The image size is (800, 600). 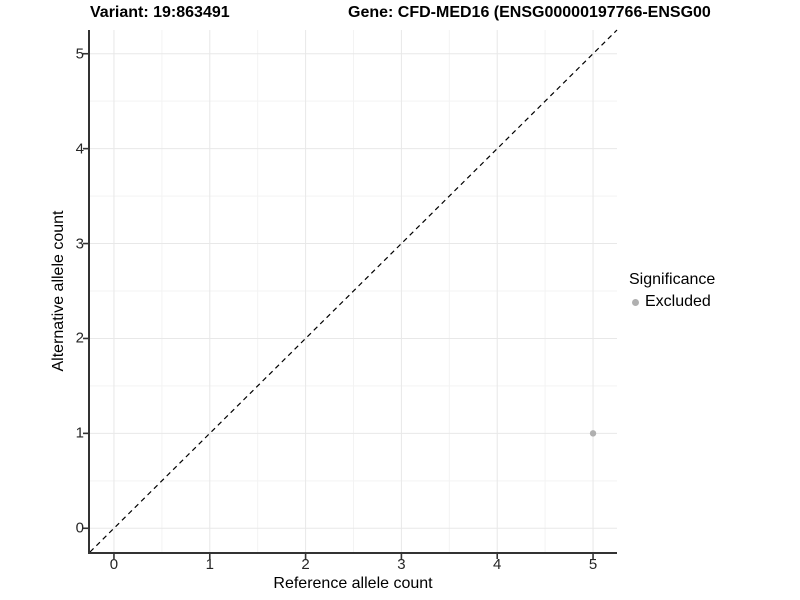 I want to click on plot-title-gene: Gene: CFD-MED16 (ENSG00000197766-ENSG00, so click(x=529, y=12).